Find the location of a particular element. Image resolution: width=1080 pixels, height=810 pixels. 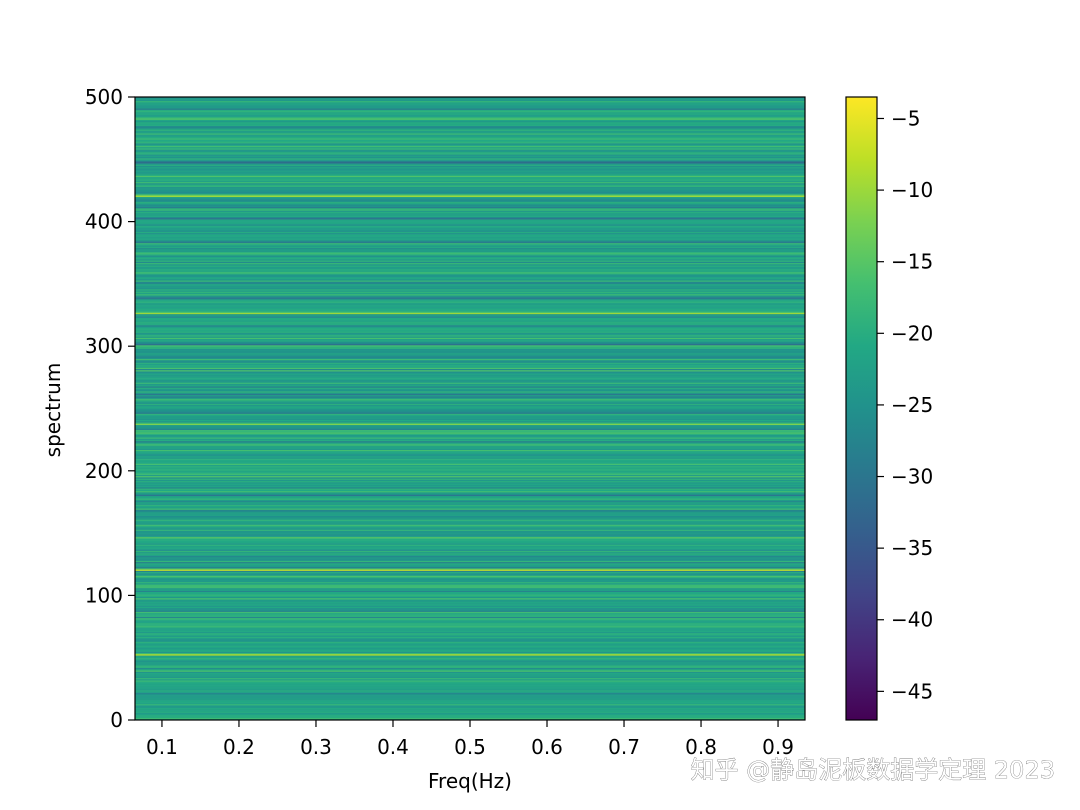

x-tick-label: 0.5 is located at coordinates (470, 747).